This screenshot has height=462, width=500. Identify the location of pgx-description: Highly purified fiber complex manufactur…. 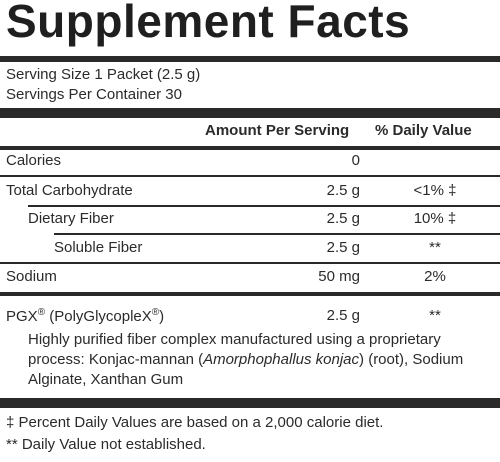
(258, 360).